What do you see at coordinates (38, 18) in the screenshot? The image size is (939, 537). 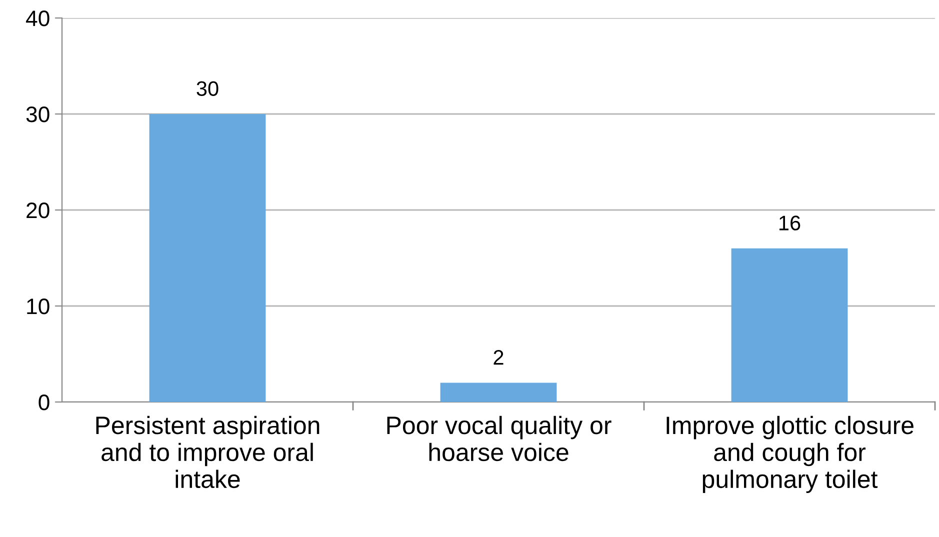 I see `y-tick-label: 40` at bounding box center [38, 18].